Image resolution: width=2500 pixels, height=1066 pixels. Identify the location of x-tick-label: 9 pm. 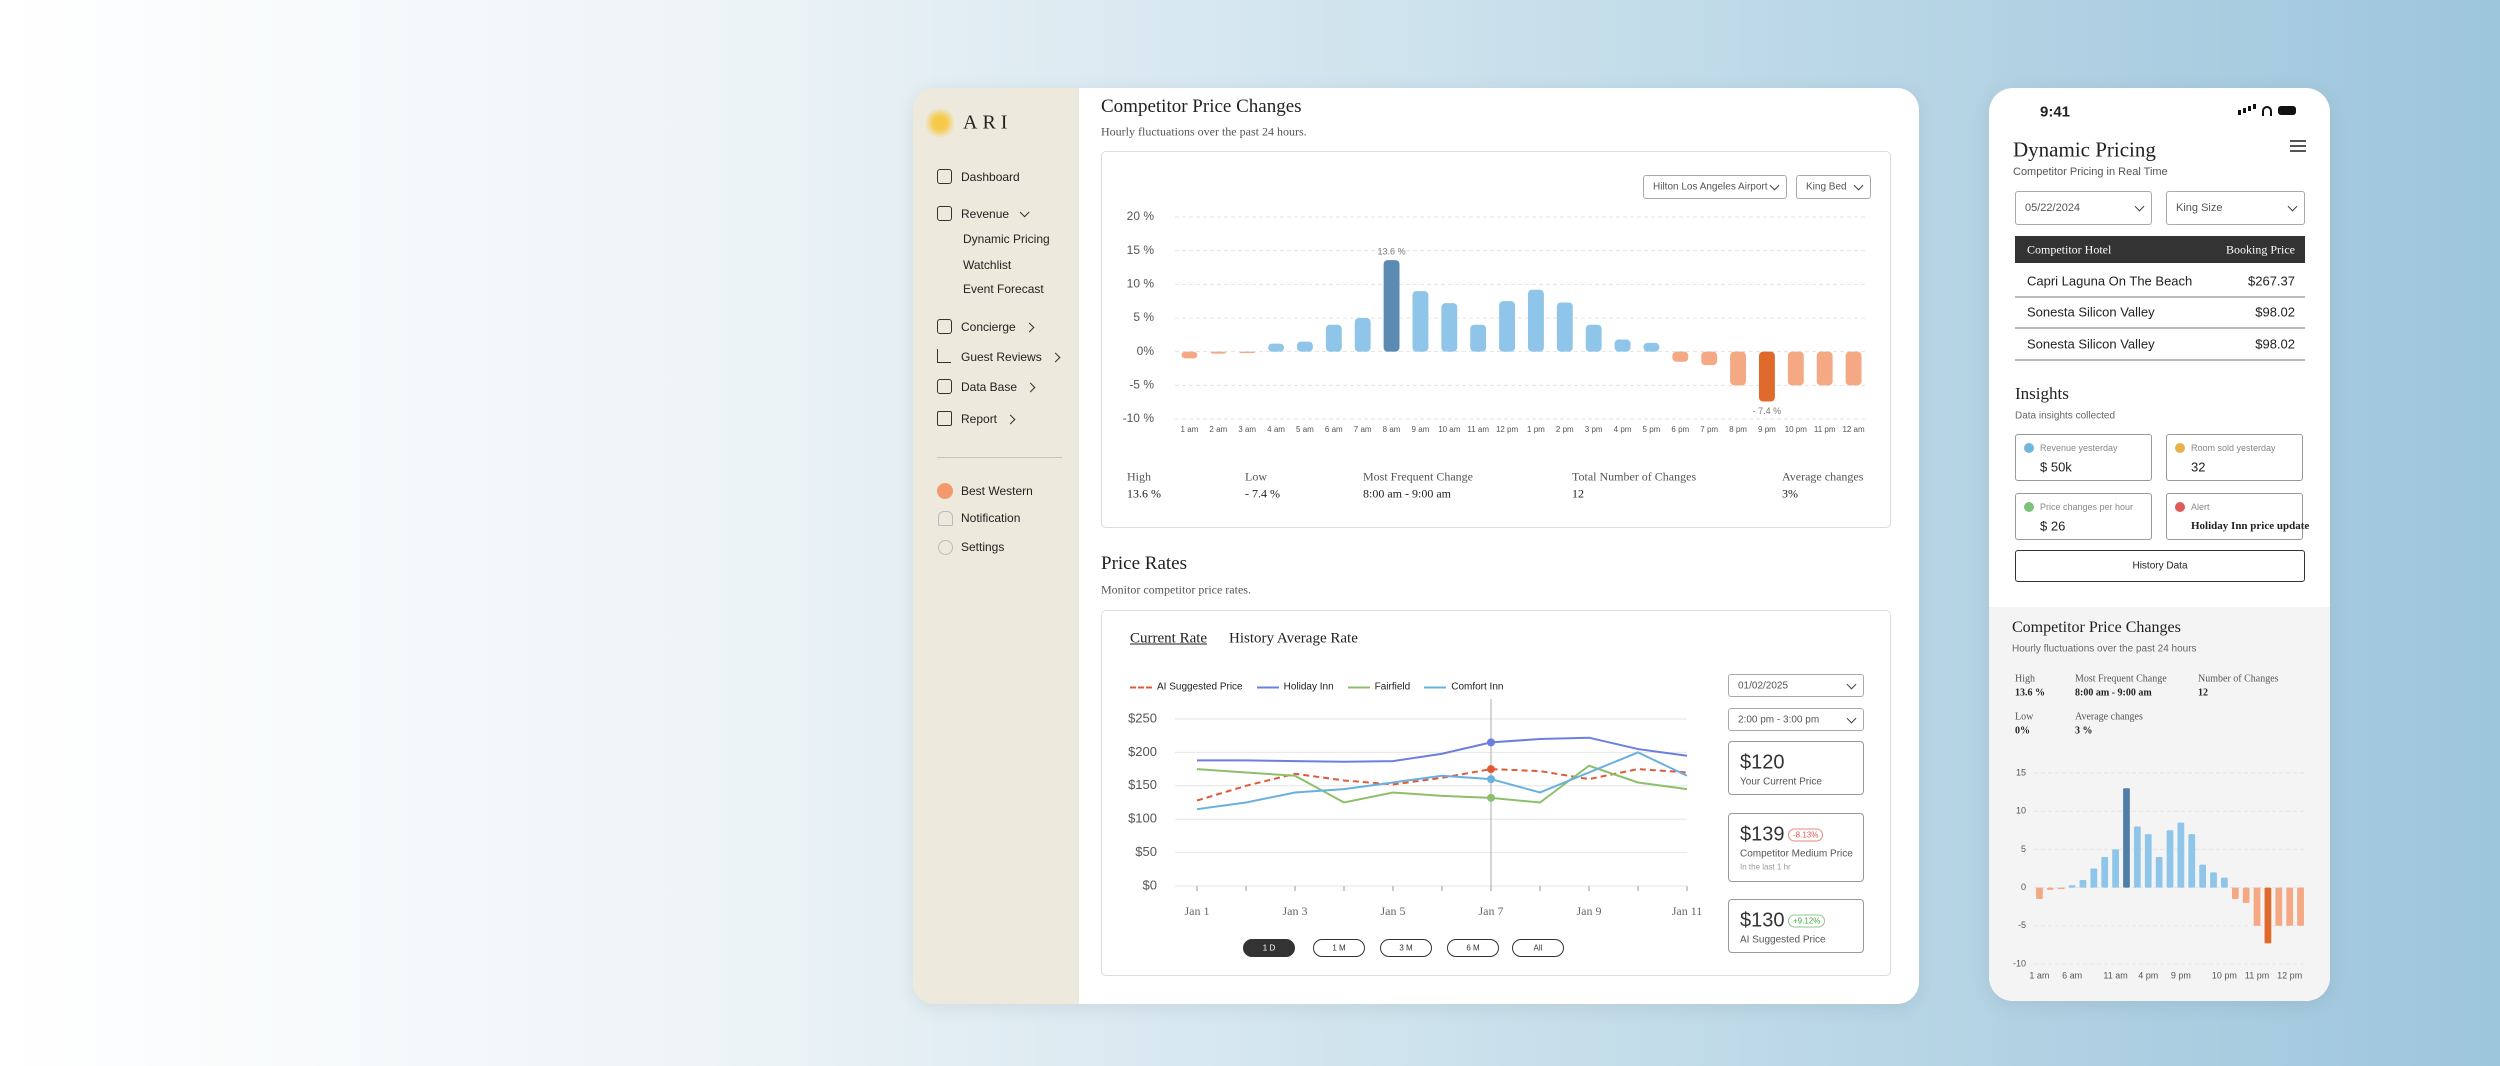
(2181, 975).